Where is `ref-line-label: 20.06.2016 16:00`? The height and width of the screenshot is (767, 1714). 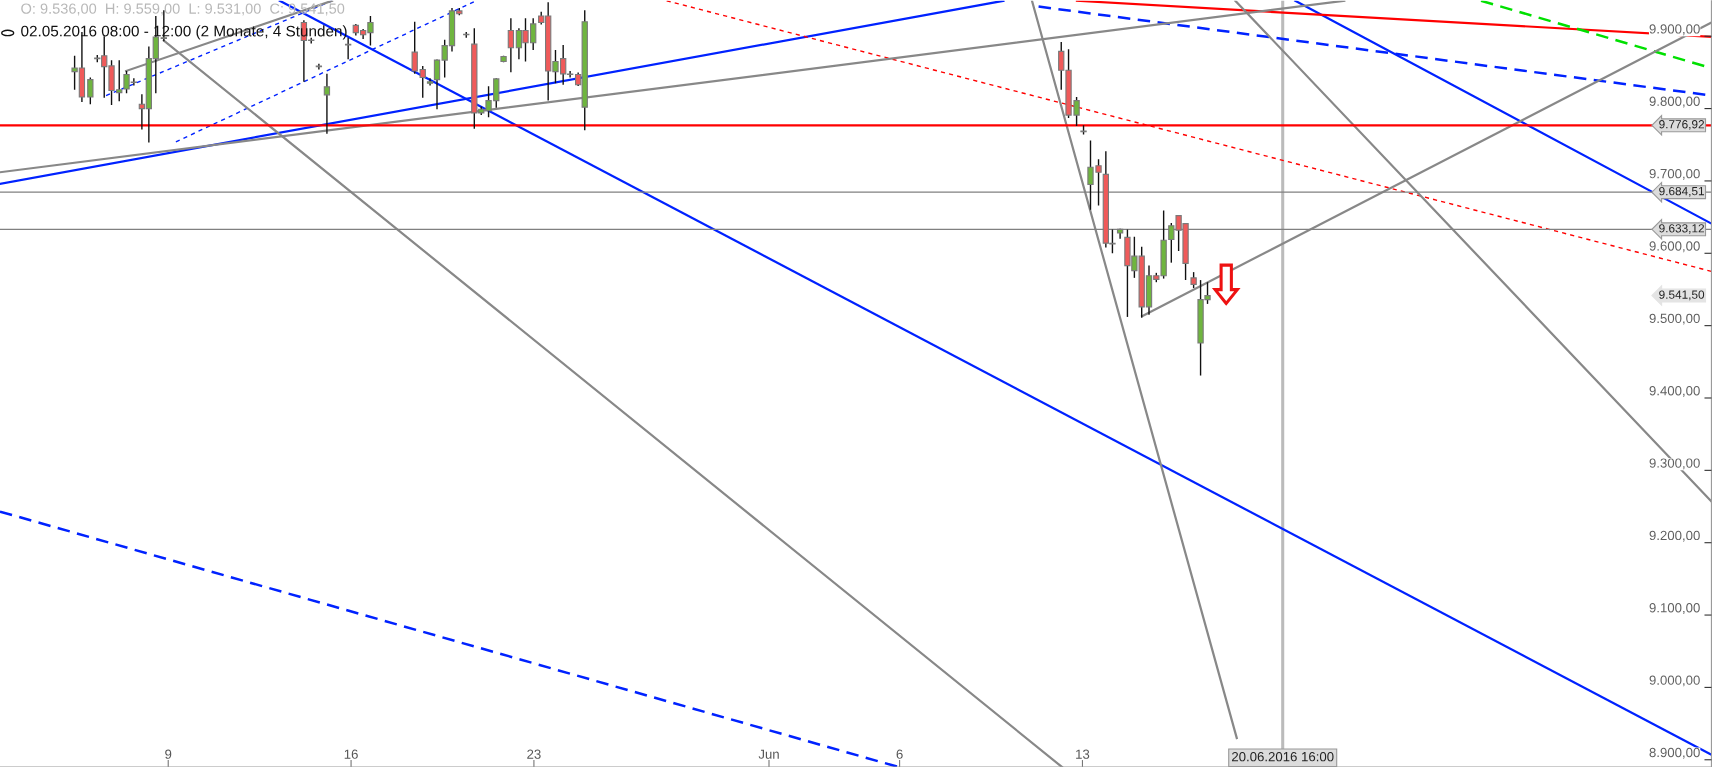
ref-line-label: 20.06.2016 16:00 is located at coordinates (1283, 756).